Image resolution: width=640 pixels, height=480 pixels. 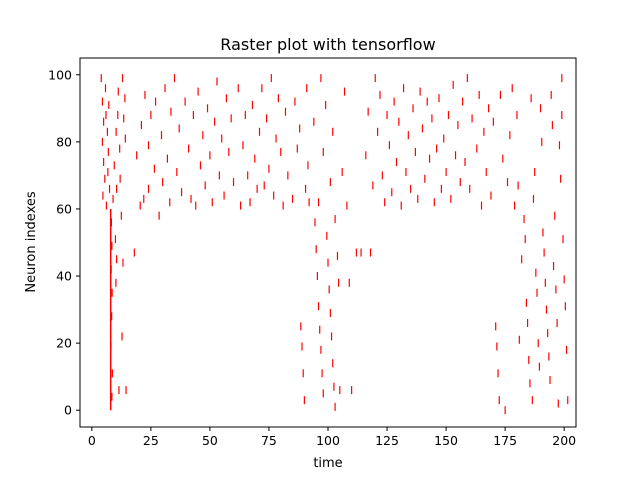 What do you see at coordinates (64, 141) in the screenshot?
I see `y-tick-label: 80` at bounding box center [64, 141].